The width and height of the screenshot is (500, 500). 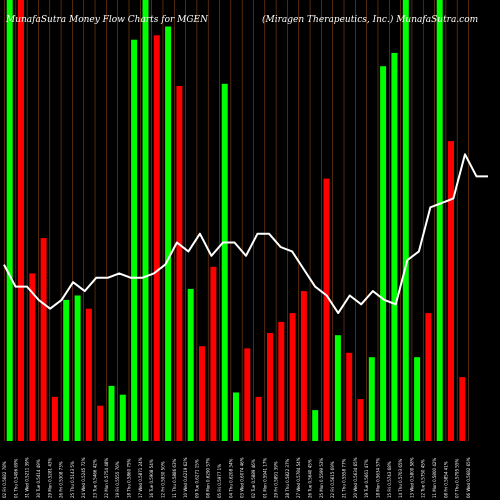 I want to click on x-tick-label: 10 Wed 0.6219 62%, so click(x=185, y=477).